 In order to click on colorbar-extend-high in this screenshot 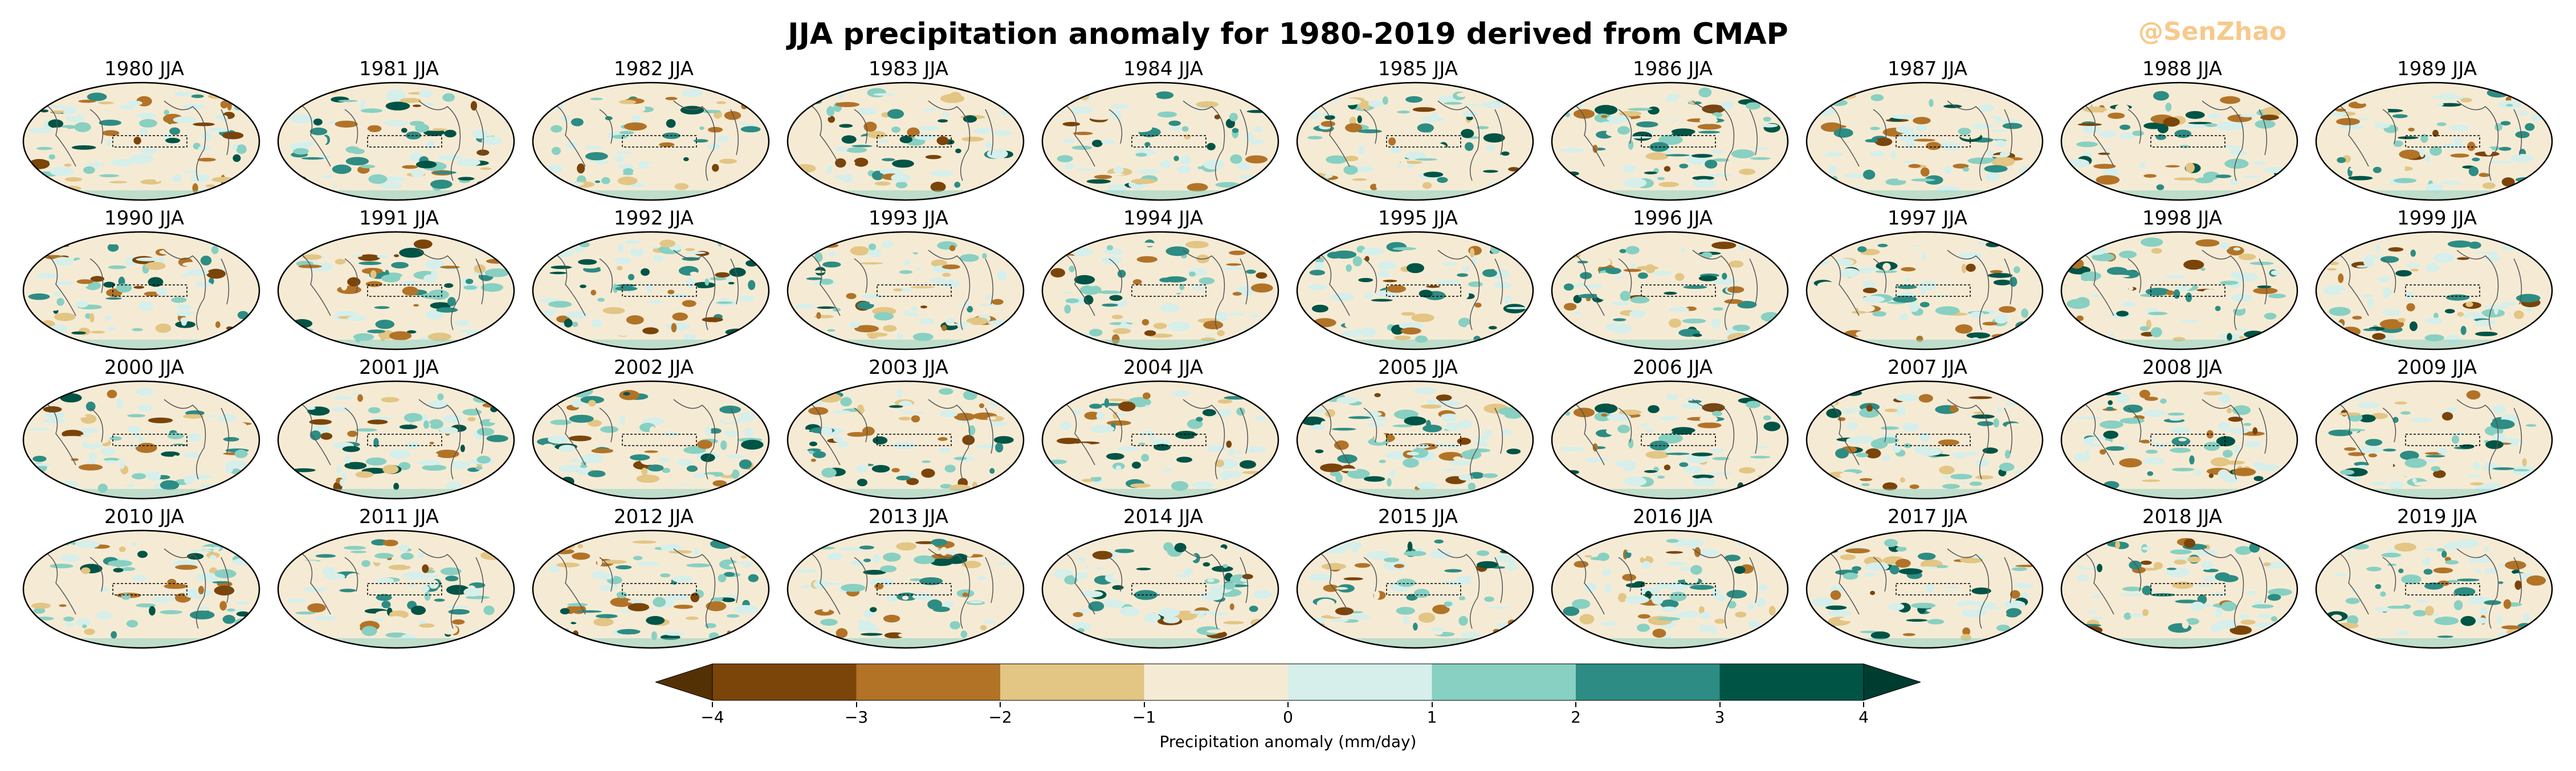, I will do `click(1892, 682)`.